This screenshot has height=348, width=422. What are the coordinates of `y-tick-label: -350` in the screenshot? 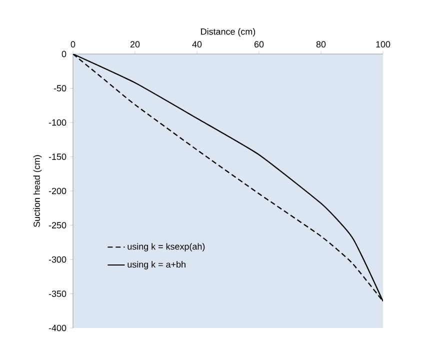 It's located at (57, 293).